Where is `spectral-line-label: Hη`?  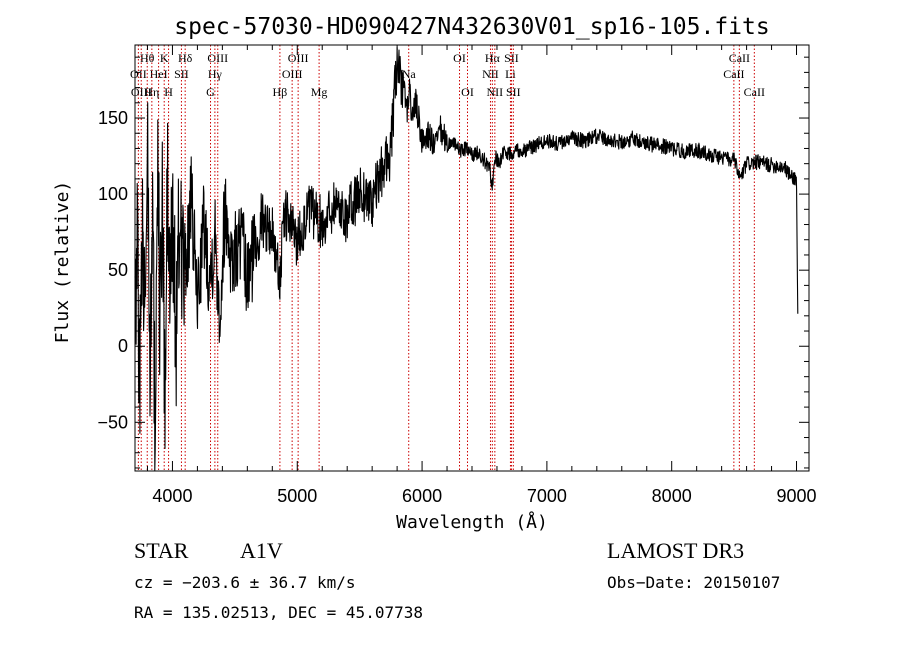 spectral-line-label: Hη is located at coordinates (151, 92).